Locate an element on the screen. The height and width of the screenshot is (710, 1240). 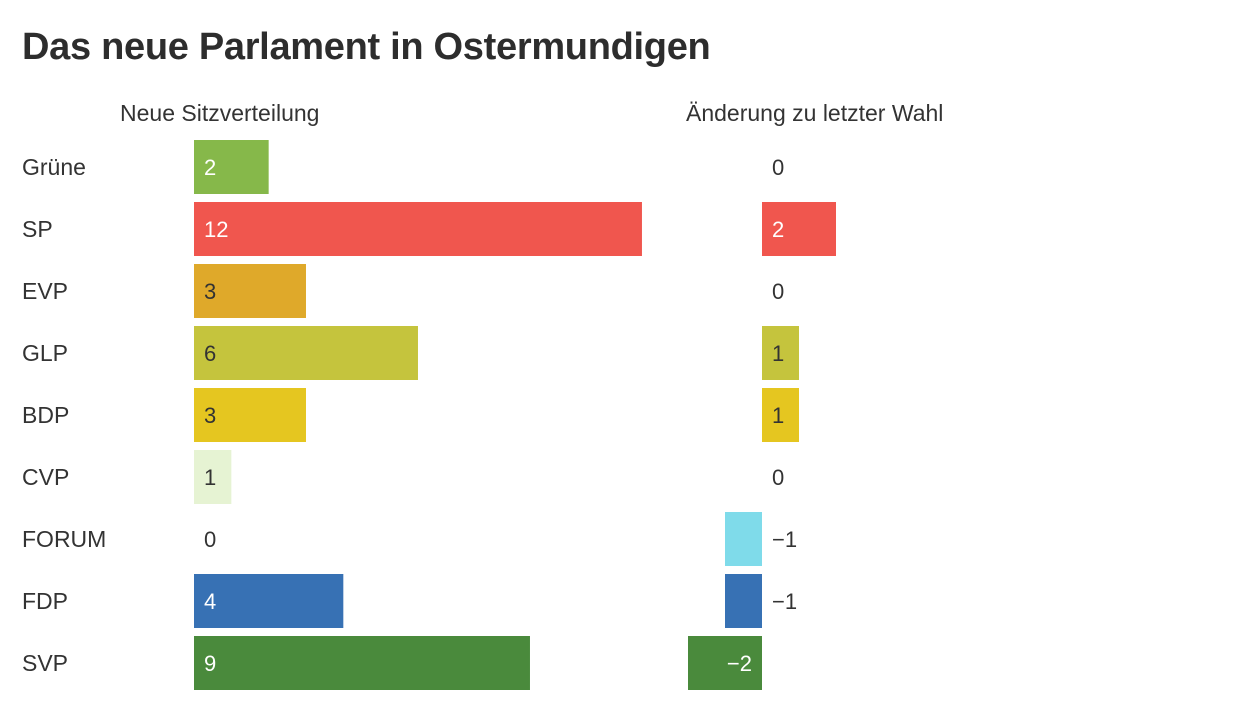
change-value-label: −2 is located at coordinates (739, 663).